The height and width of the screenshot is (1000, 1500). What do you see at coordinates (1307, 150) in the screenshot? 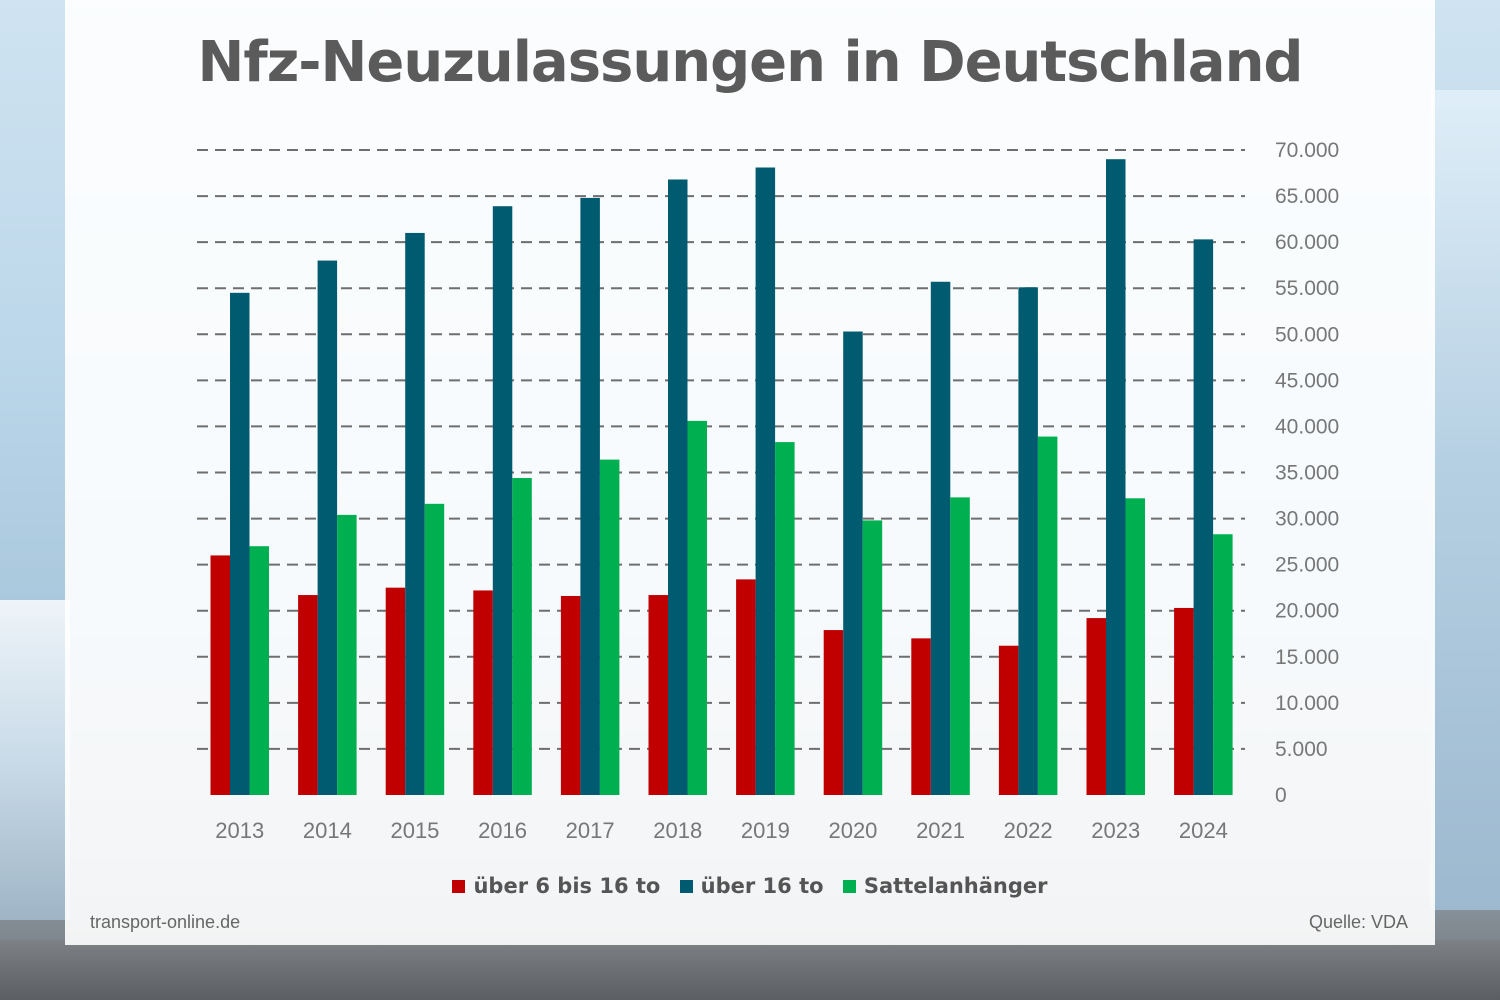
I see `y-tick-label: 70.000` at bounding box center [1307, 150].